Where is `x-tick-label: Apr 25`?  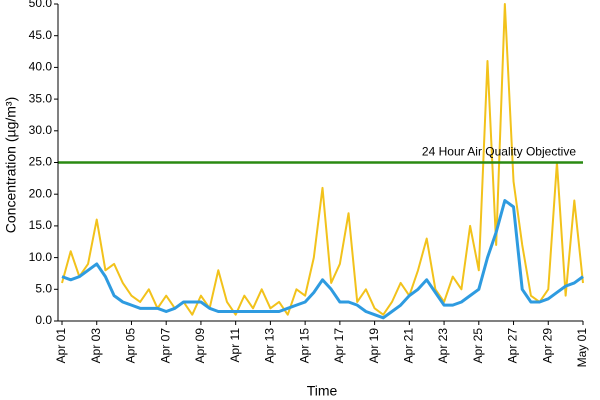
x-tick-label: Apr 25 is located at coordinates (478, 346).